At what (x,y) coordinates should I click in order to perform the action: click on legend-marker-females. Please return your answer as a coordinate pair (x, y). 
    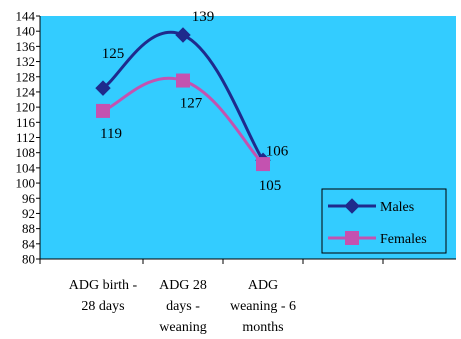
    Looking at the image, I should click on (352, 238).